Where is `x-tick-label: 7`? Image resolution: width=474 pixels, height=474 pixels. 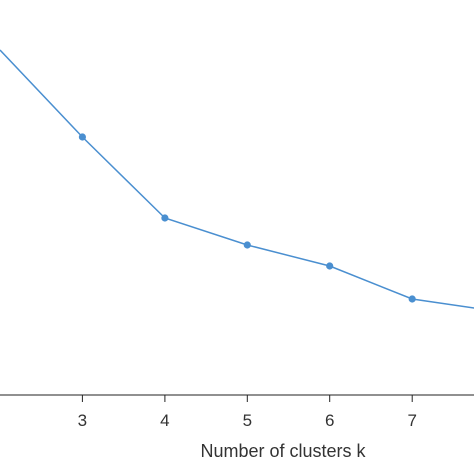 x-tick-label: 7 is located at coordinates (411, 420).